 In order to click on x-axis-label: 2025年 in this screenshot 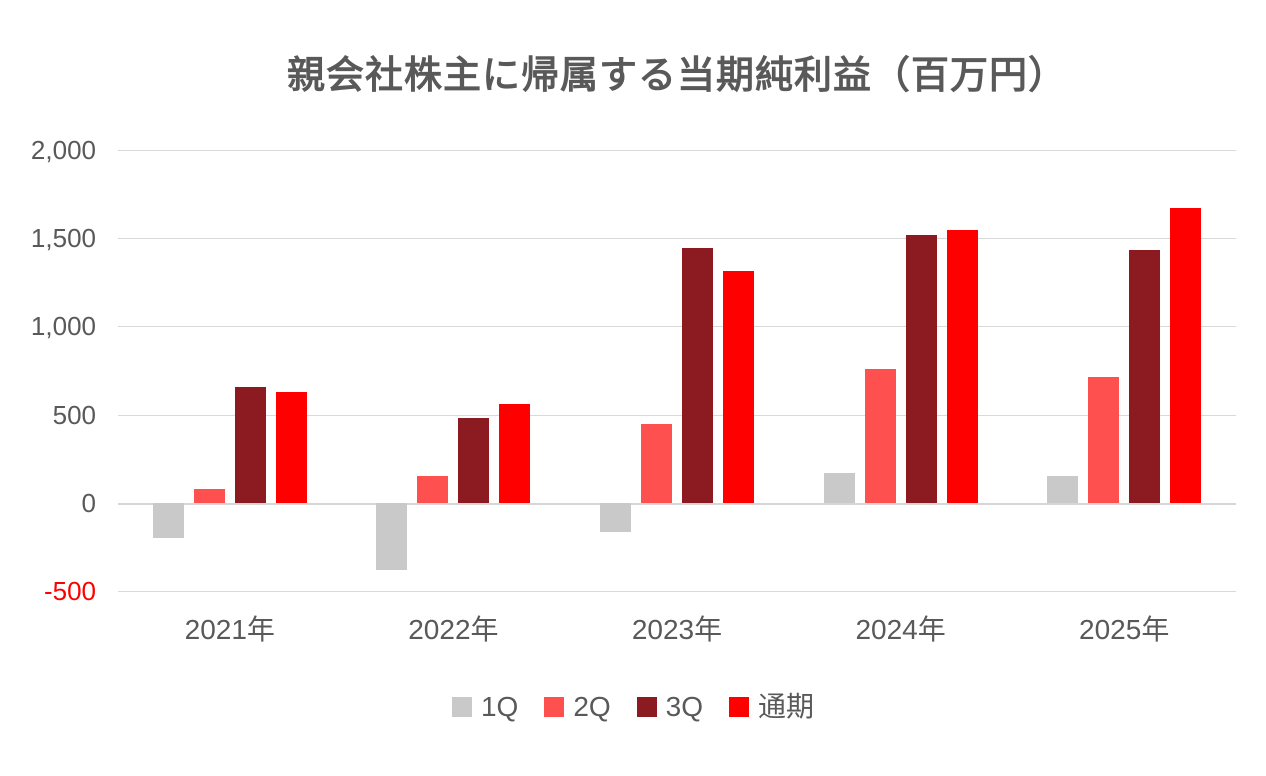, I will do `click(1124, 629)`.